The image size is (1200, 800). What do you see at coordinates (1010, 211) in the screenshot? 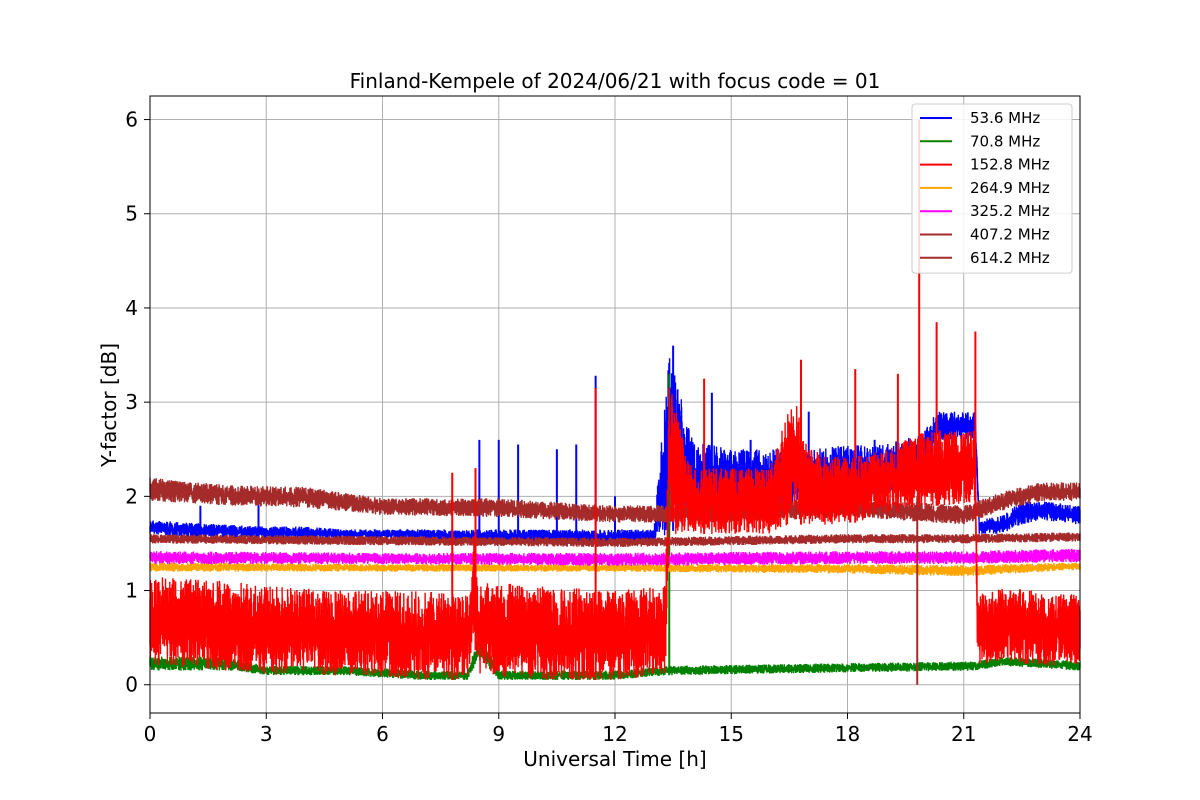
I see `legend-label: 325.2 MHz` at bounding box center [1010, 211].